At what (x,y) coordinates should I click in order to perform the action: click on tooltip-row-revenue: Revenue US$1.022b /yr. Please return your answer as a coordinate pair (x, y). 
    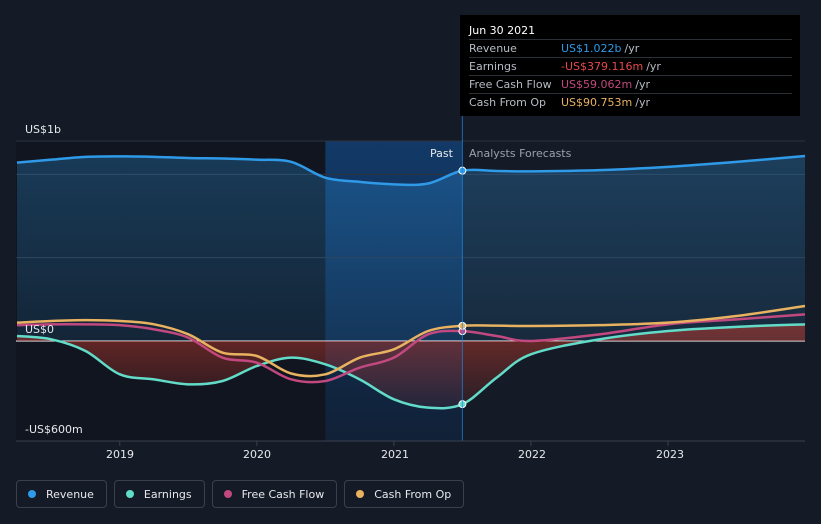
    Looking at the image, I should click on (630, 48).